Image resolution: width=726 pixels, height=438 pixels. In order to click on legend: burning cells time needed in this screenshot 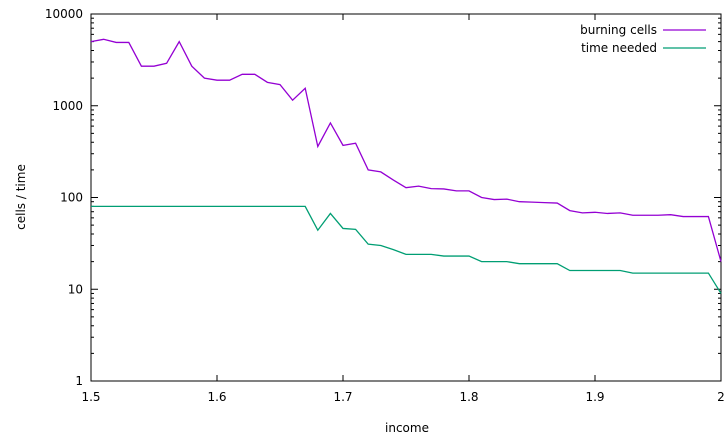, I will do `click(643, 39)`.